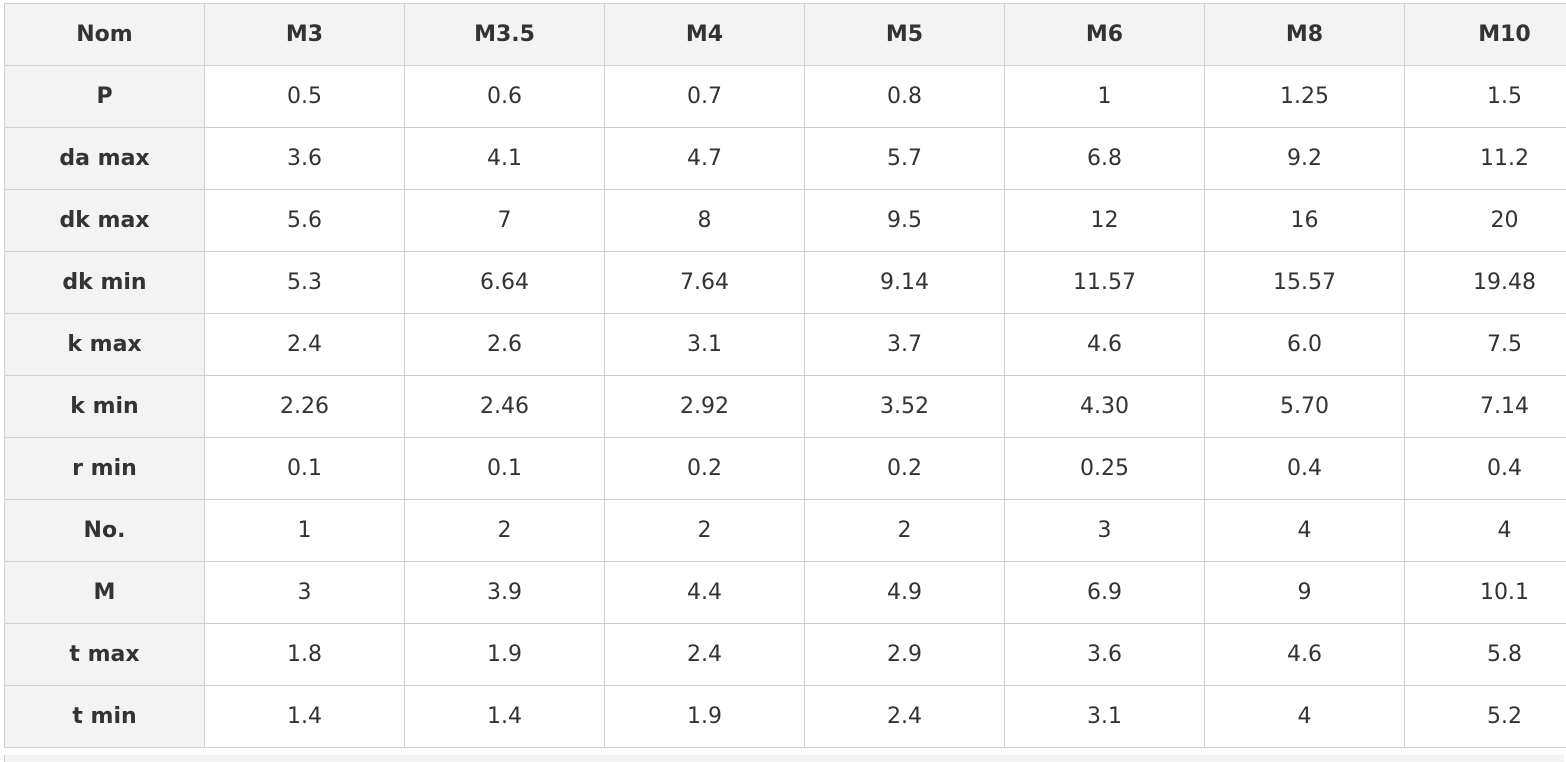 This screenshot has width=1566, height=762. What do you see at coordinates (304, 34) in the screenshot?
I see `header-cell: M3` at bounding box center [304, 34].